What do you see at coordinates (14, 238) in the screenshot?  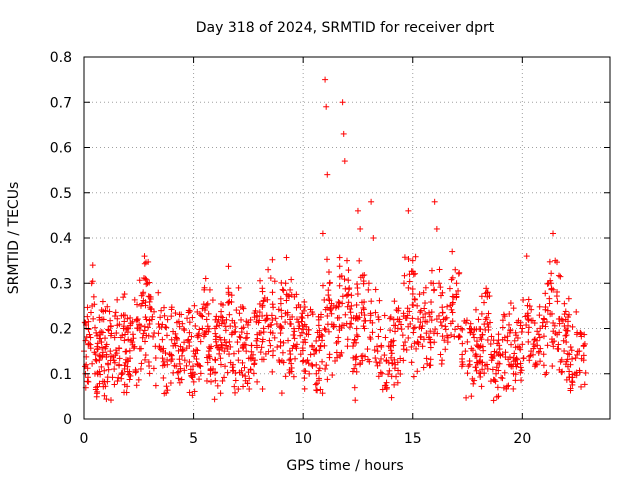 I see `y-axis-label: SRMTID / TECUs` at bounding box center [14, 238].